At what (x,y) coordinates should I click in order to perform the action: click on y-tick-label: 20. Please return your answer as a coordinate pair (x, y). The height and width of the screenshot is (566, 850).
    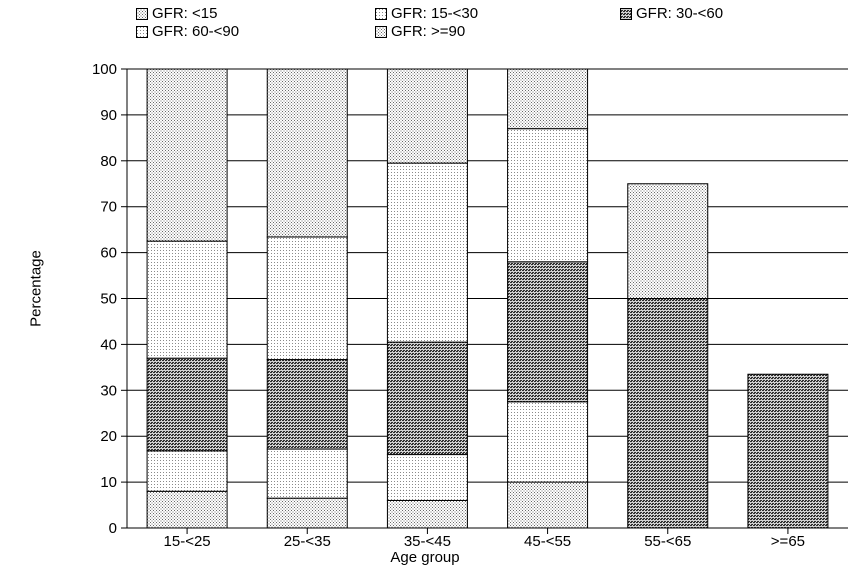
    Looking at the image, I should click on (108, 436).